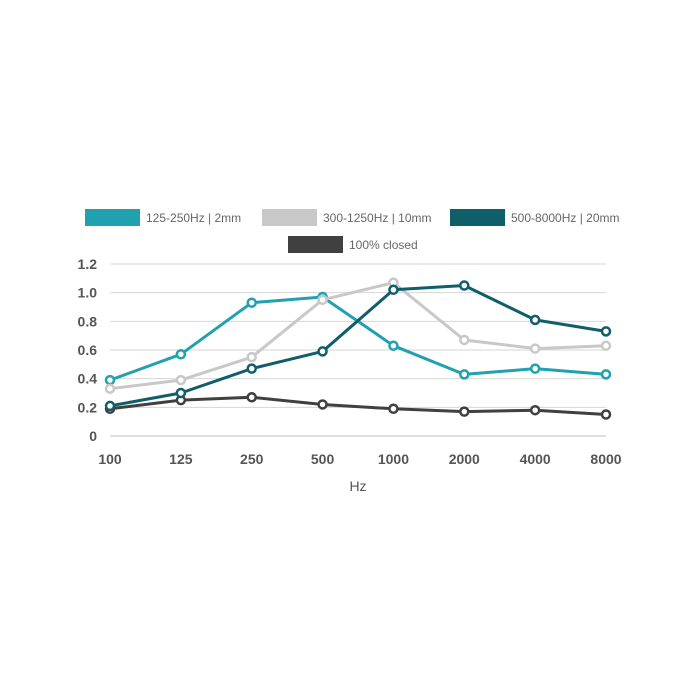 The height and width of the screenshot is (700, 700). Describe the element at coordinates (357, 486) in the screenshot. I see `x-axis-title: Hz` at that location.